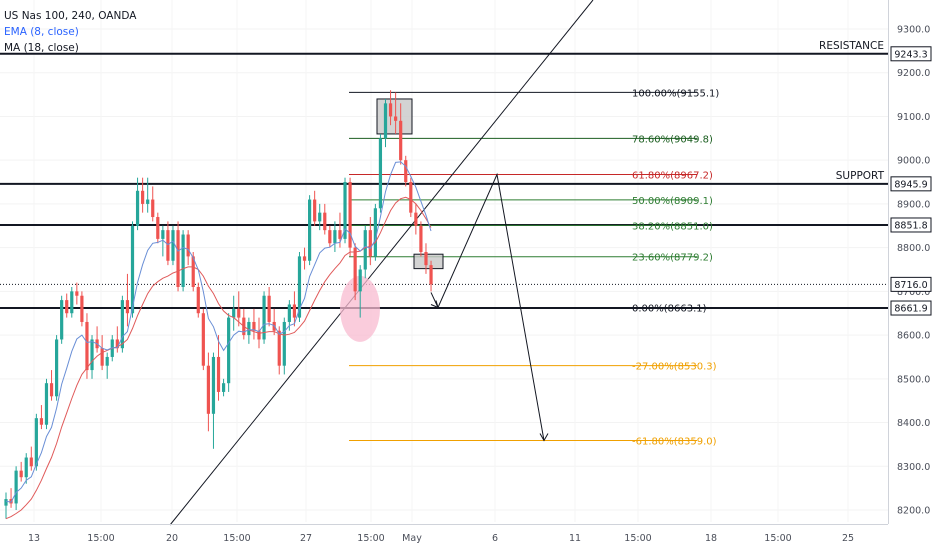 This screenshot has width=932, height=554. Describe the element at coordinates (575, 538) in the screenshot. I see `time-tick-label-8: 11` at that location.